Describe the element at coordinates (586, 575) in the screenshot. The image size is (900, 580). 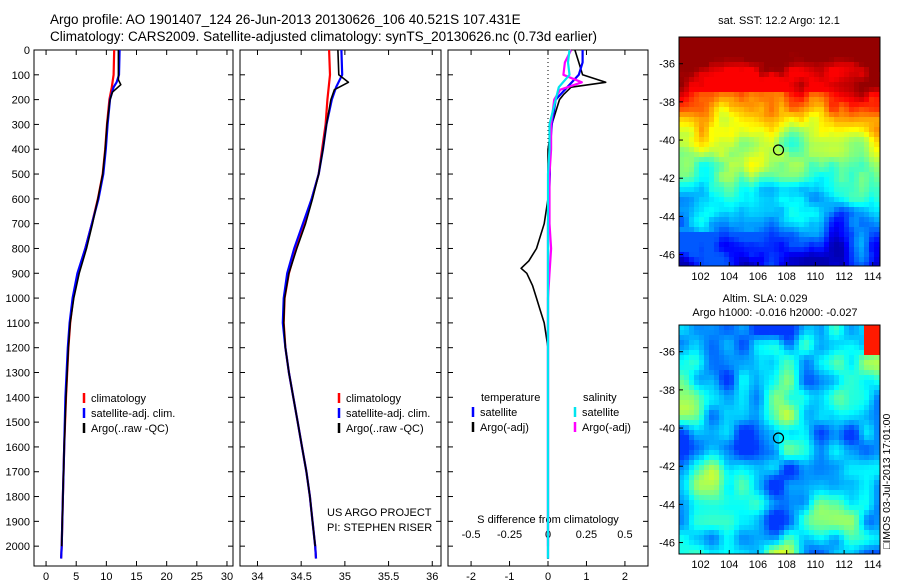
I see `difference-xtick-label: 1` at that location.